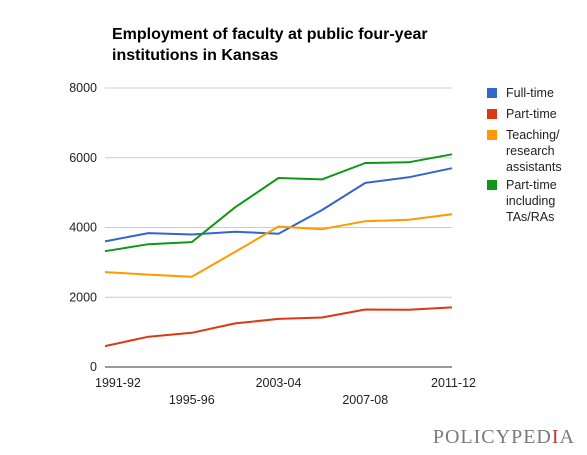  What do you see at coordinates (285, 391) in the screenshot?
I see `x-axis: 1991-92 2003-04 2011-12 1995-96 2007-08` at bounding box center [285, 391].